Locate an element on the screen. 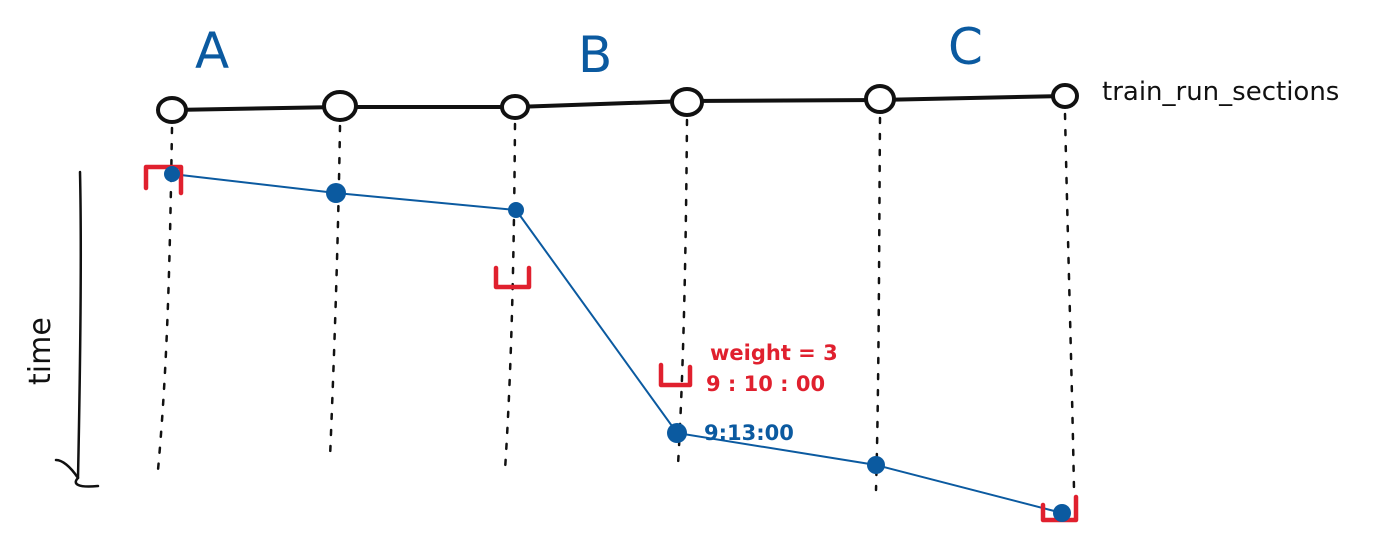 The height and width of the screenshot is (544, 1383). station-label-a: A is located at coordinates (212, 51).